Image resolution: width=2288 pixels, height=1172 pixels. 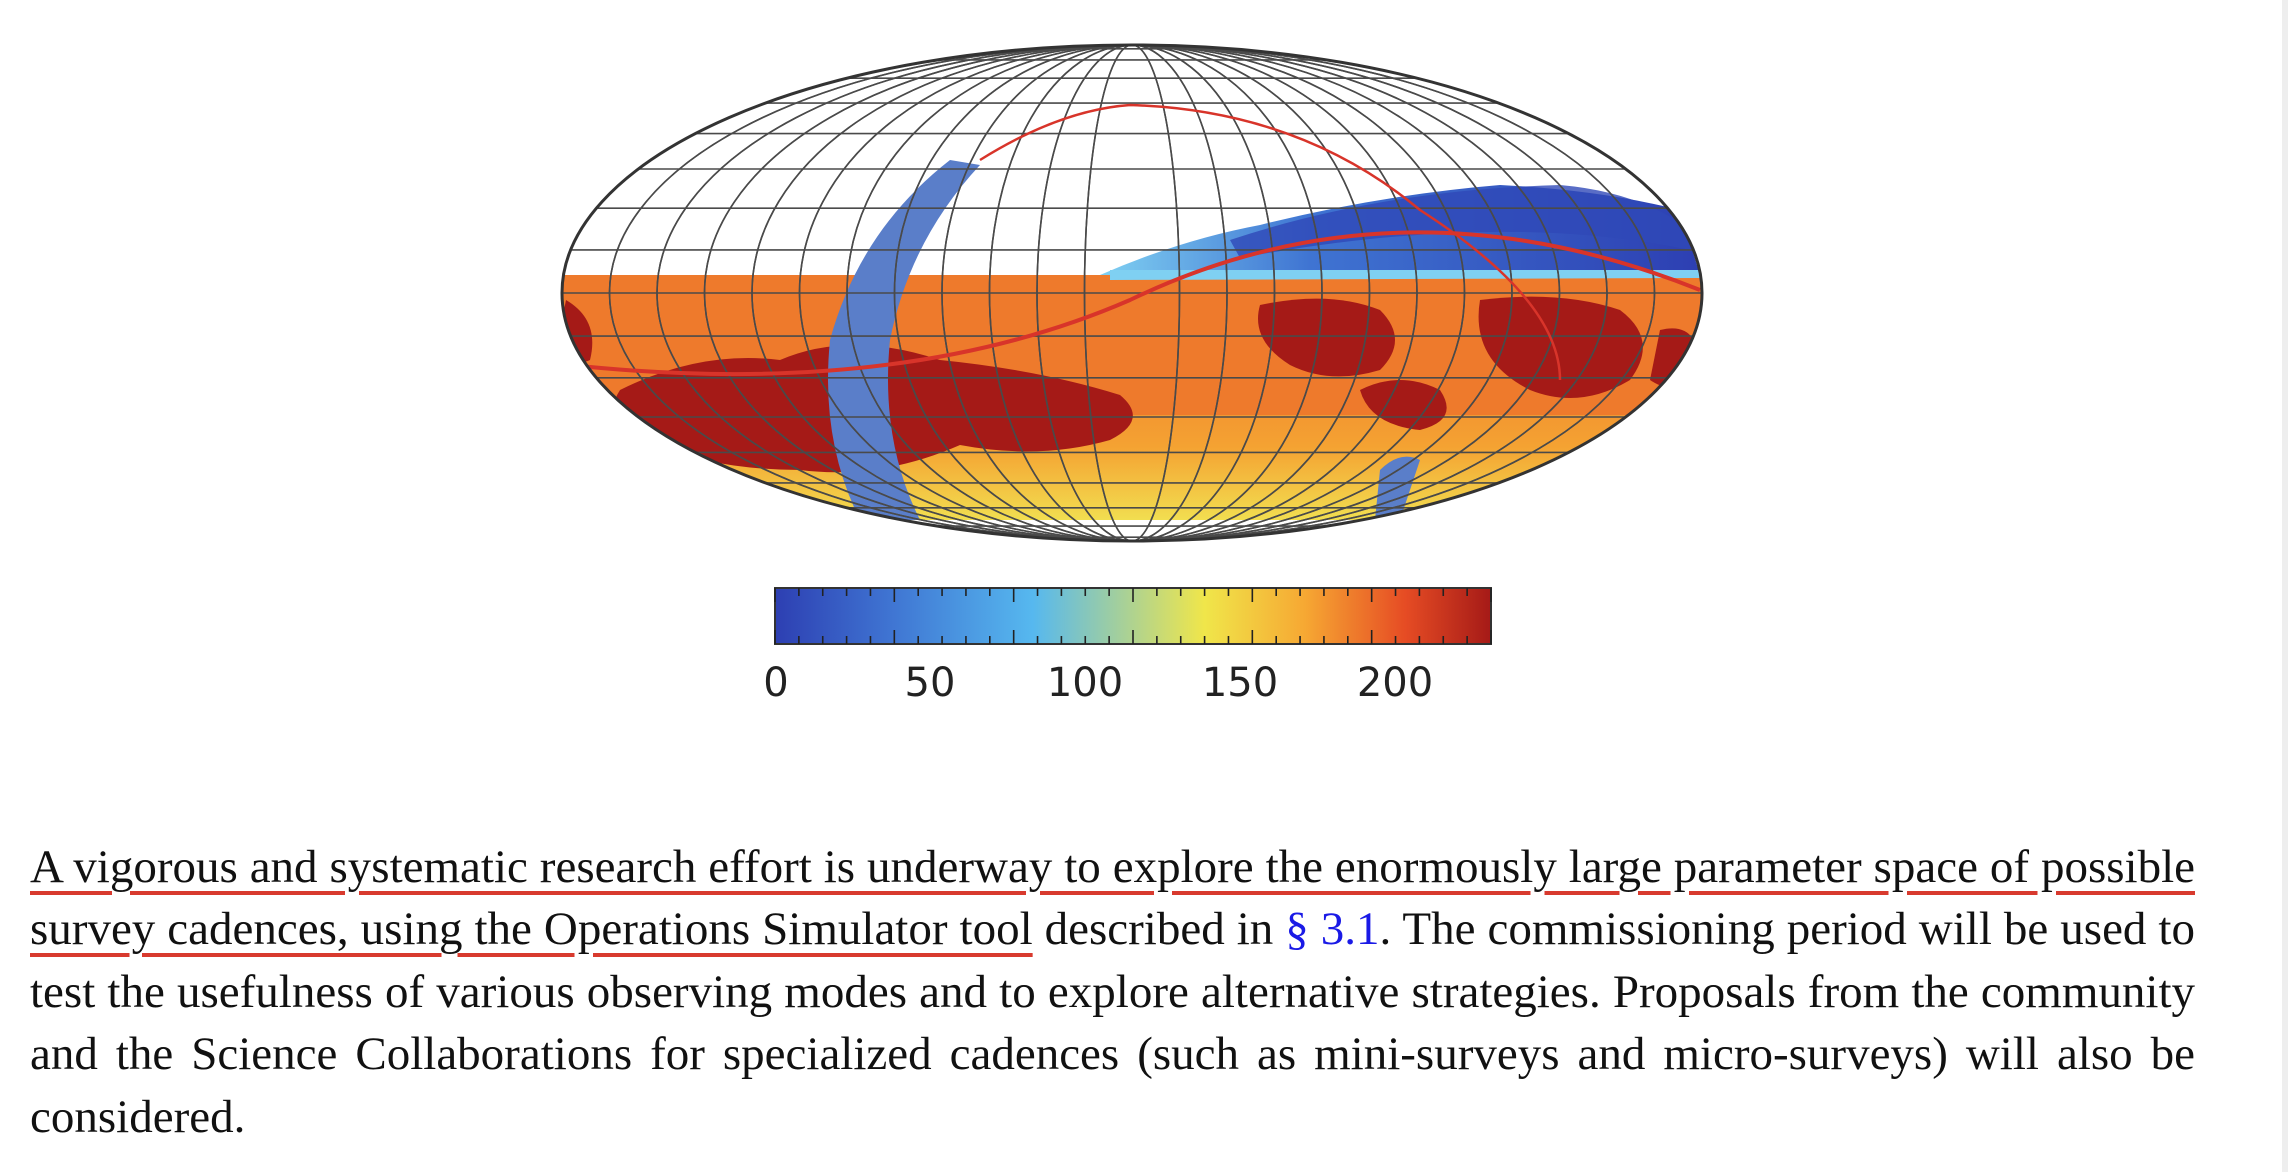 I want to click on galactic-curve, so click(x=1270, y=242).